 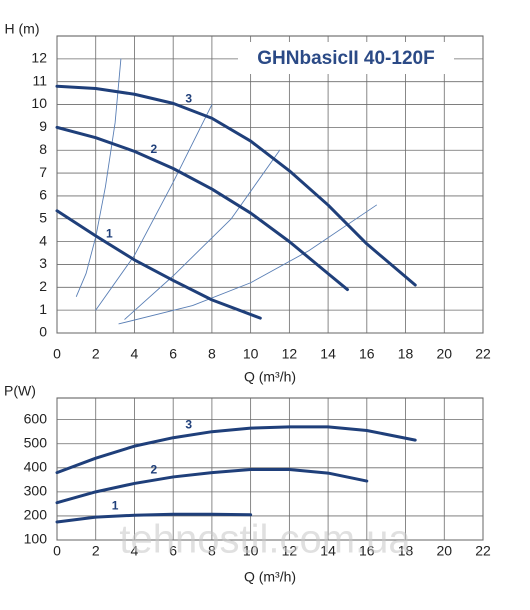 I want to click on y-tick-label: 100, so click(x=36, y=539).